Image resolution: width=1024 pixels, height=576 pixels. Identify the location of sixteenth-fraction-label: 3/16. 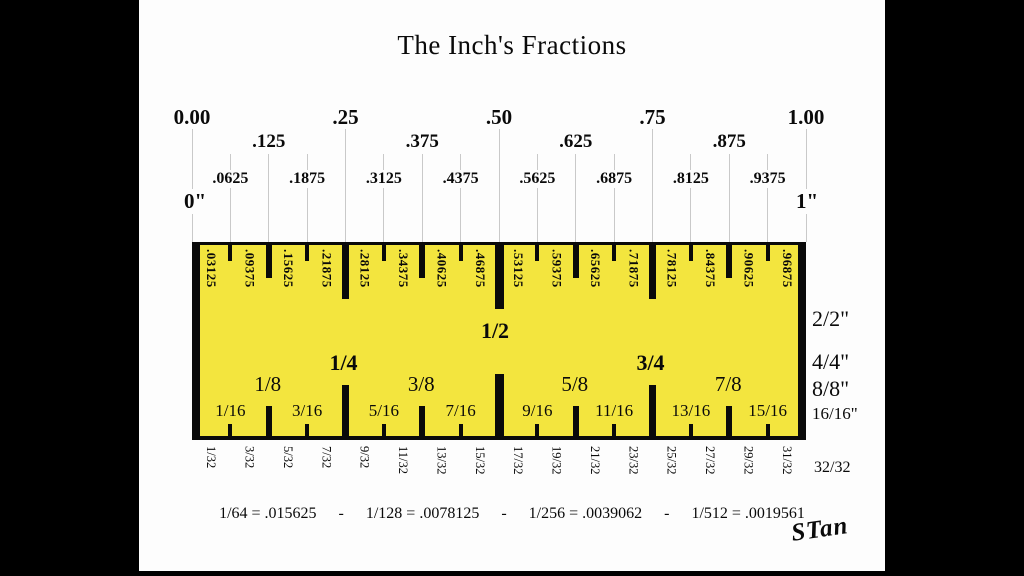
(307, 410).